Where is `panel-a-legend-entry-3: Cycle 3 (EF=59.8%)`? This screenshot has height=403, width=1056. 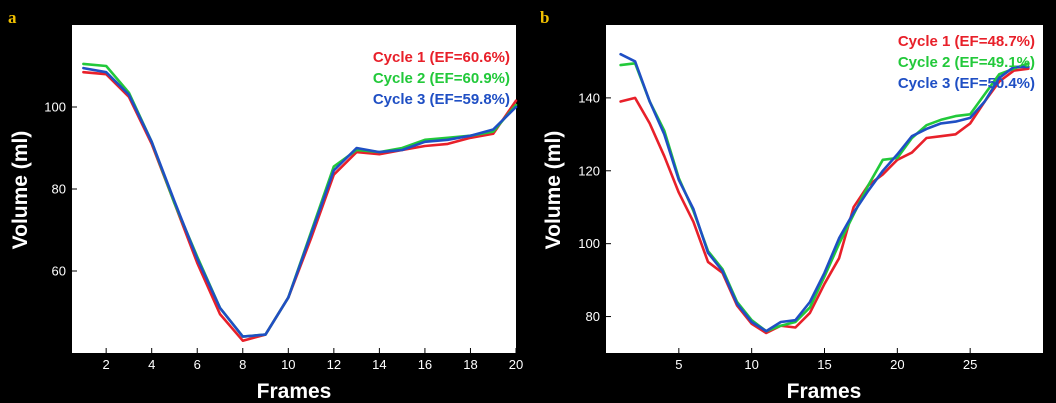 panel-a-legend-entry-3: Cycle 3 (EF=59.8%) is located at coordinates (441, 99).